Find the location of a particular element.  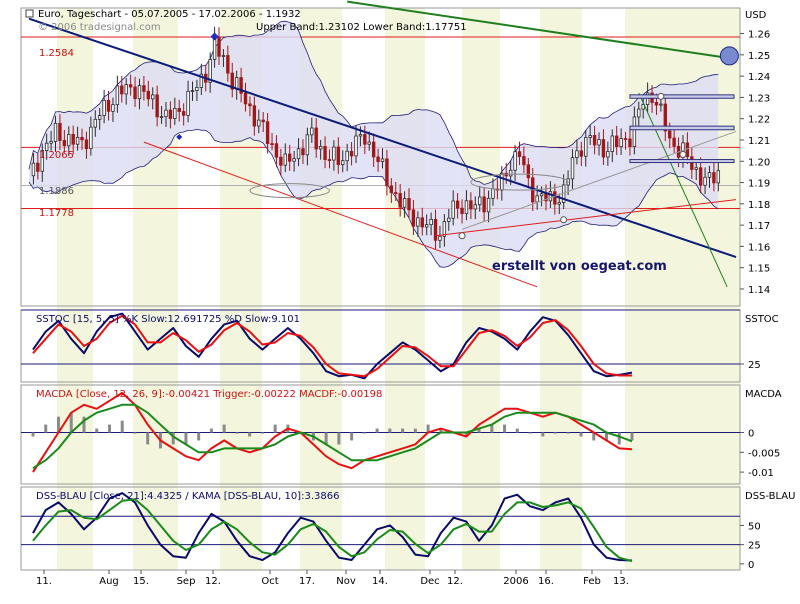

x-tick-label: Aug is located at coordinates (109, 581).